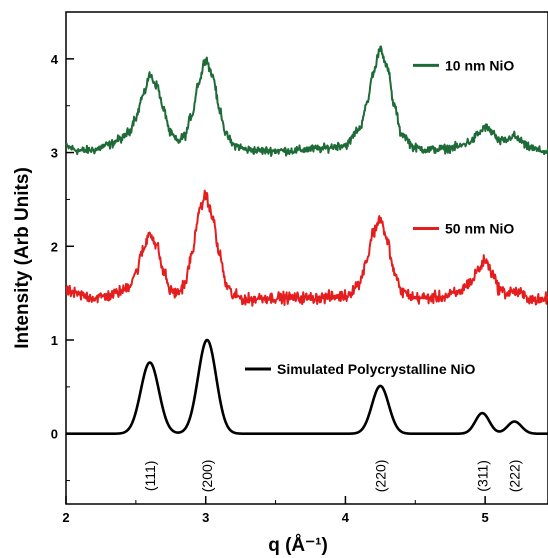 The width and height of the screenshot is (548, 558). I want to click on peak-label-3: (311), so click(482, 476).